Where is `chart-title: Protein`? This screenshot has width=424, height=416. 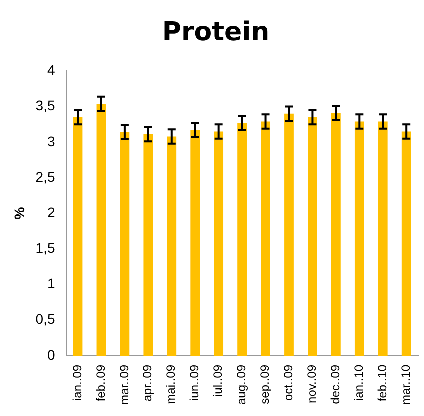 chart-title: Protein is located at coordinates (216, 32).